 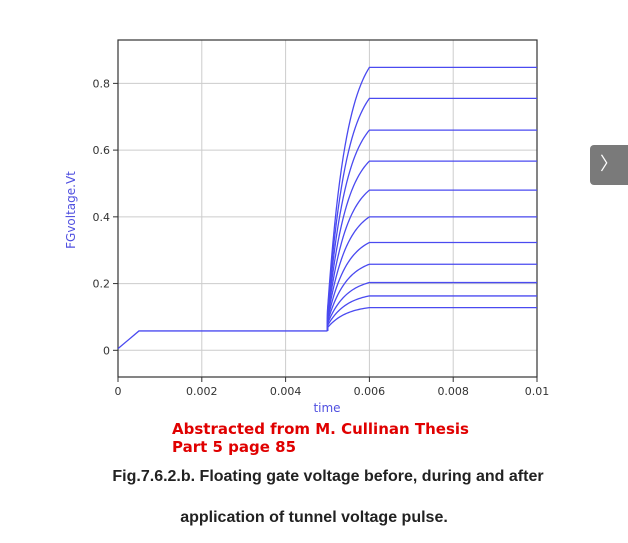 What do you see at coordinates (314, 517) in the screenshot?
I see `figure-caption-line-2: application of tunnel voltage pulse.` at bounding box center [314, 517].